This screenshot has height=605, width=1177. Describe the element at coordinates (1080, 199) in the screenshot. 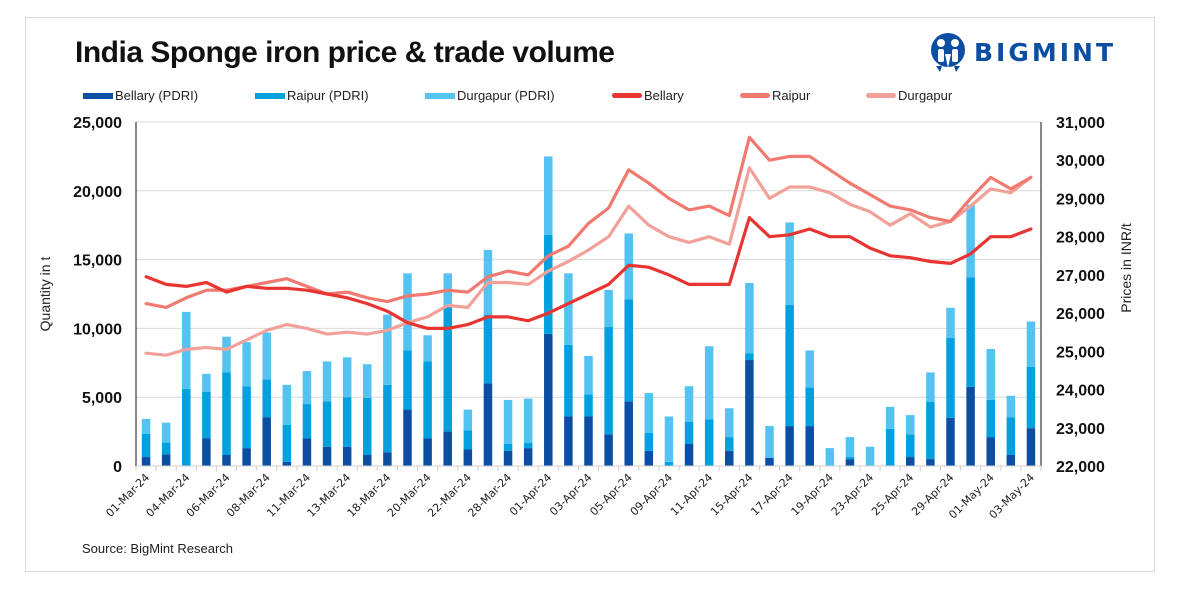

I see `y2-tick-label: 29,000` at that location.